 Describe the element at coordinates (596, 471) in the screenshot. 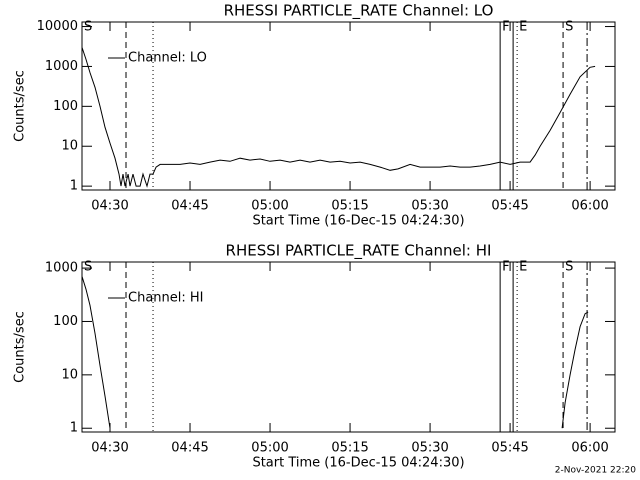

I see `timestamp: 2-Nov-2021 22:20` at that location.